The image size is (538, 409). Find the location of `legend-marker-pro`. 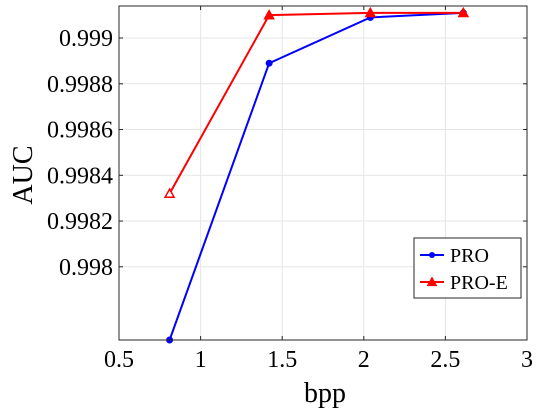

legend-marker-pro is located at coordinates (432, 255).